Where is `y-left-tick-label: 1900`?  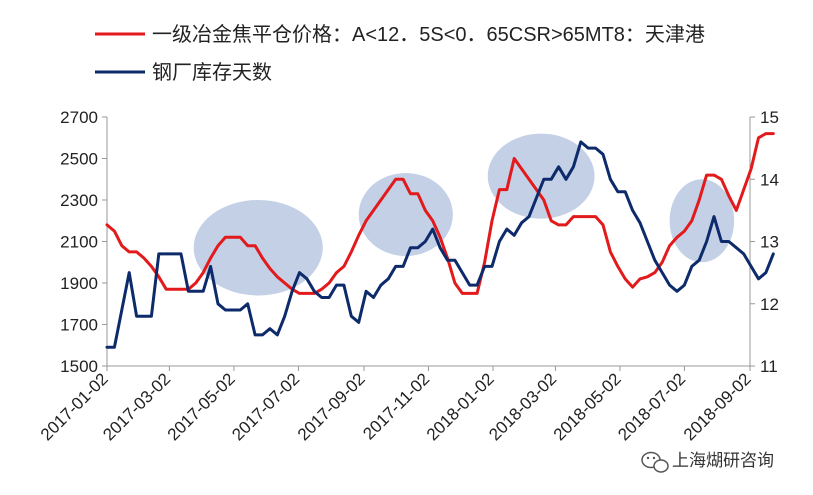 y-left-tick-label: 1900 is located at coordinates (79, 283).